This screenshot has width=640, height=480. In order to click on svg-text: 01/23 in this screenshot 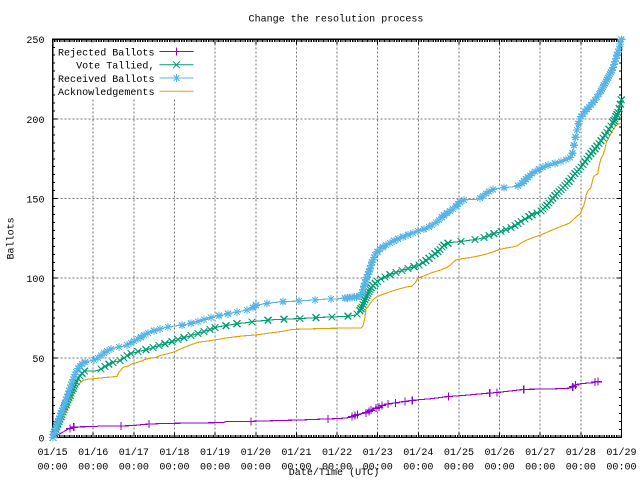, I will do `click(378, 453)`.